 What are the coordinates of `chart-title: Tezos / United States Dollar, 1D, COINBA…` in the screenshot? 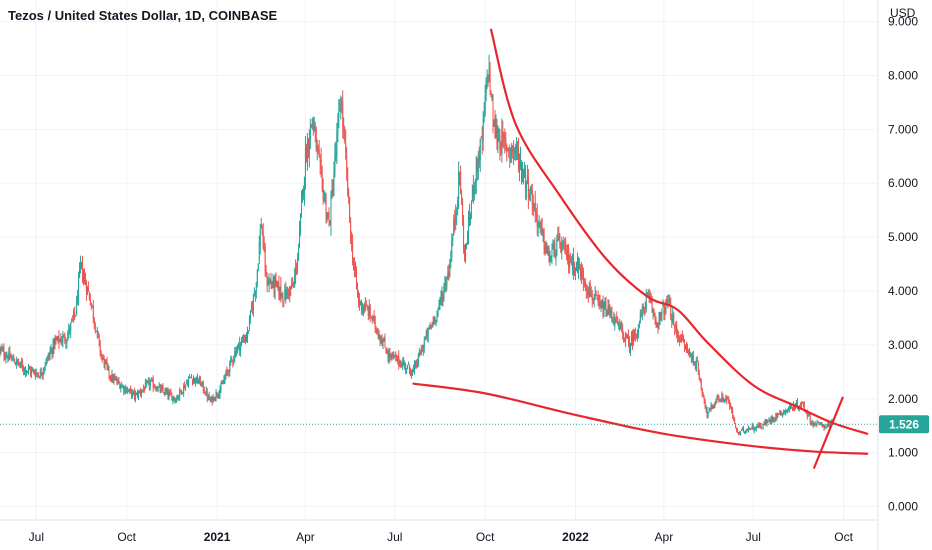 It's located at (143, 15).